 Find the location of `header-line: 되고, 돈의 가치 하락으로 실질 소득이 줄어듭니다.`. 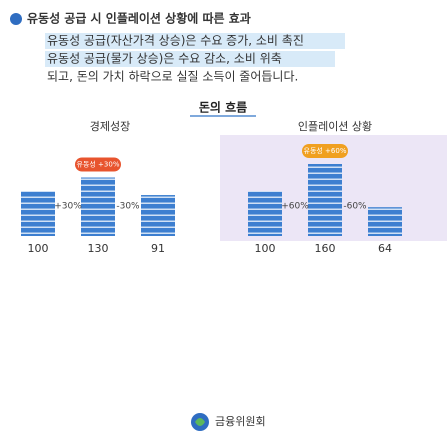

header-line: 되고, 돈의 가치 하락으로 실질 소득이 줄어듭니다. is located at coordinates (172, 77).